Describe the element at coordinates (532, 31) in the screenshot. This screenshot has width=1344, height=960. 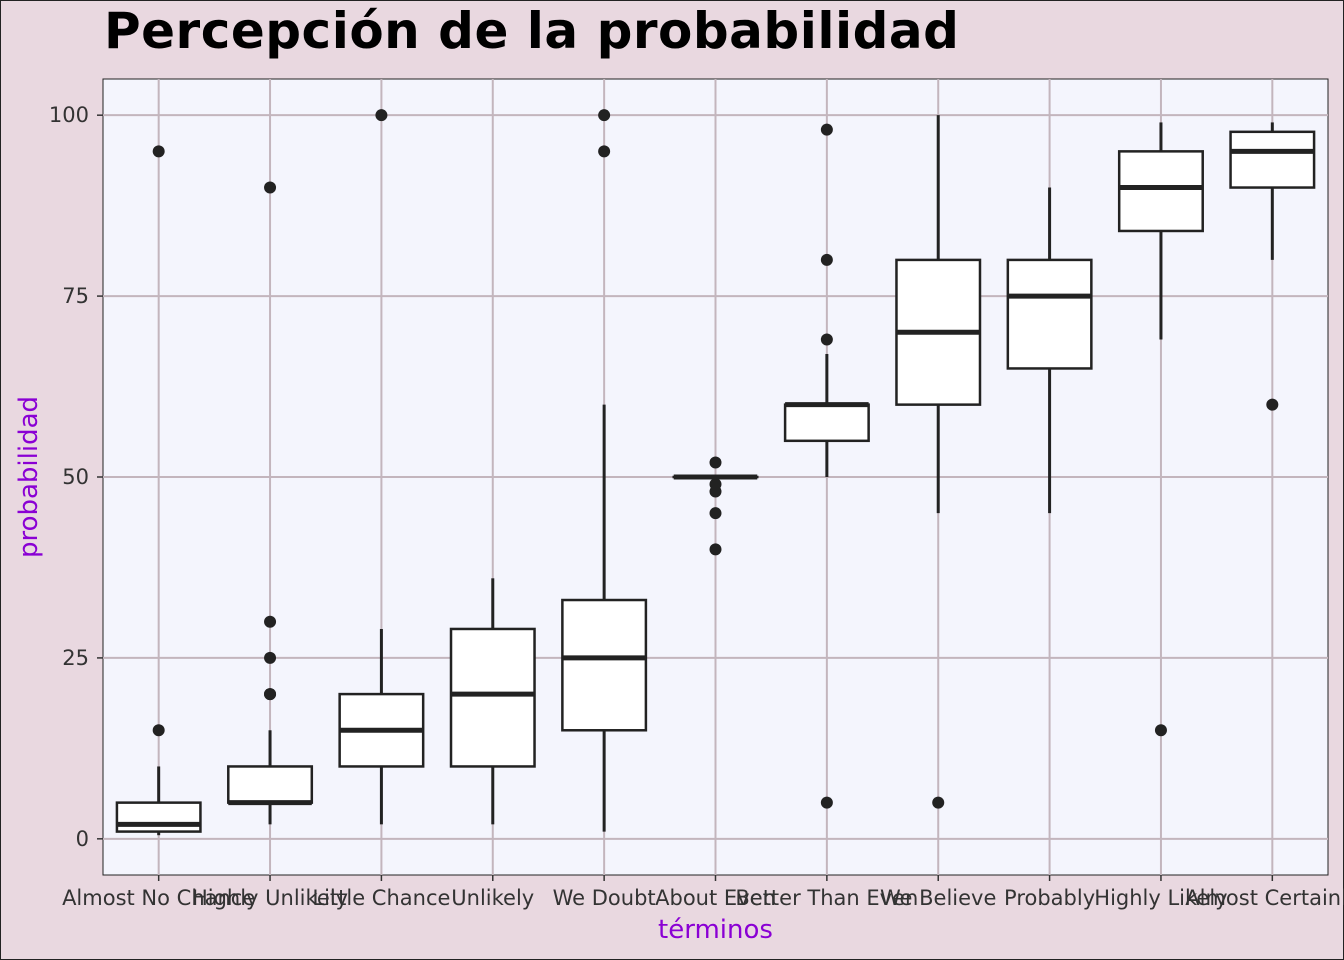
I see `chart-title: Percepción de la probabilidad` at that location.